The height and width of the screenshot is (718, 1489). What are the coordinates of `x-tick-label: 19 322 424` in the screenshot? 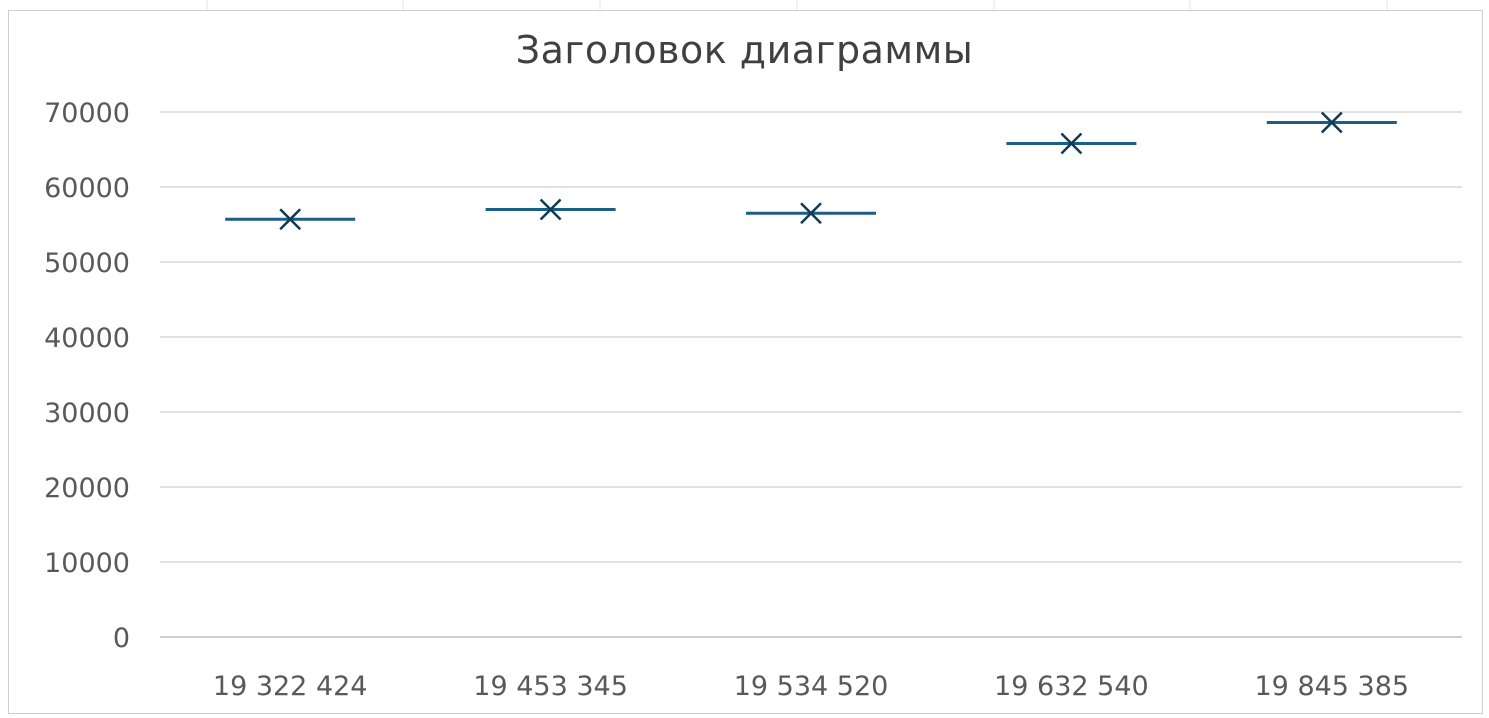 It's located at (290, 686).